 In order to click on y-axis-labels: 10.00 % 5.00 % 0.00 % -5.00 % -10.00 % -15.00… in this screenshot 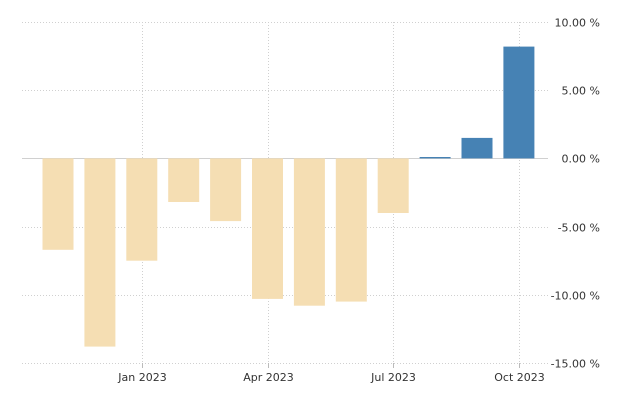, I will do `click(575, 194)`.